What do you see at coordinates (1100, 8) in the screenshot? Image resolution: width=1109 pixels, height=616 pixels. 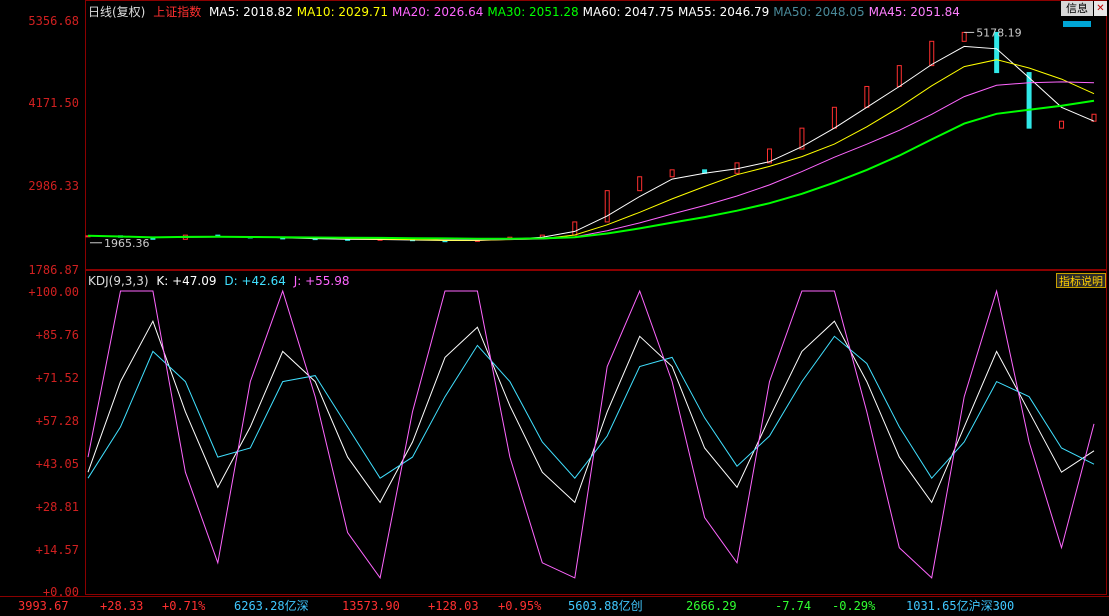 I see `close-icon: ✕` at bounding box center [1100, 8].